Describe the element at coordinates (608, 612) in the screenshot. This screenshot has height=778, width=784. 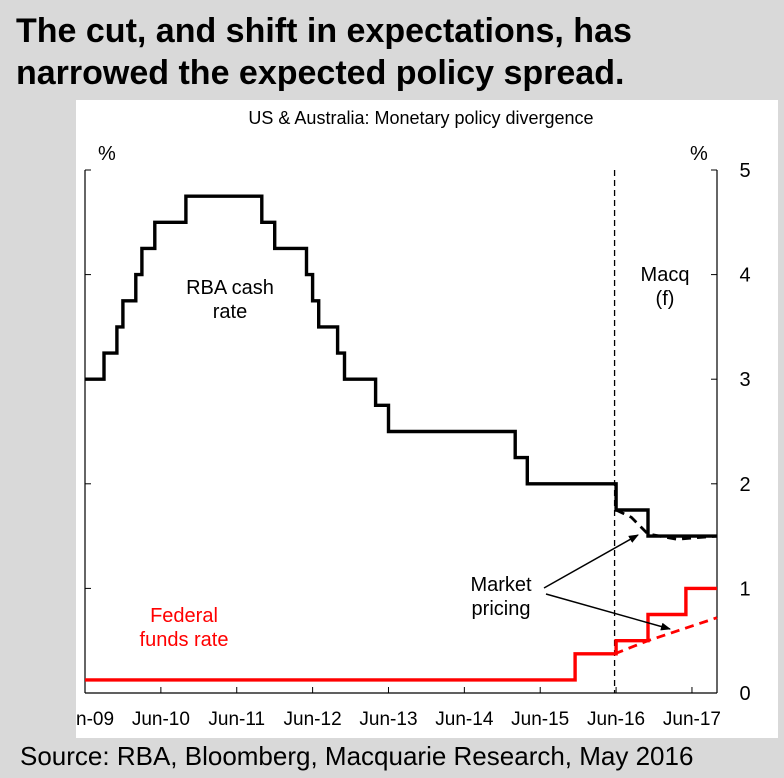
I see `market-pricing-arrow-fed` at that location.